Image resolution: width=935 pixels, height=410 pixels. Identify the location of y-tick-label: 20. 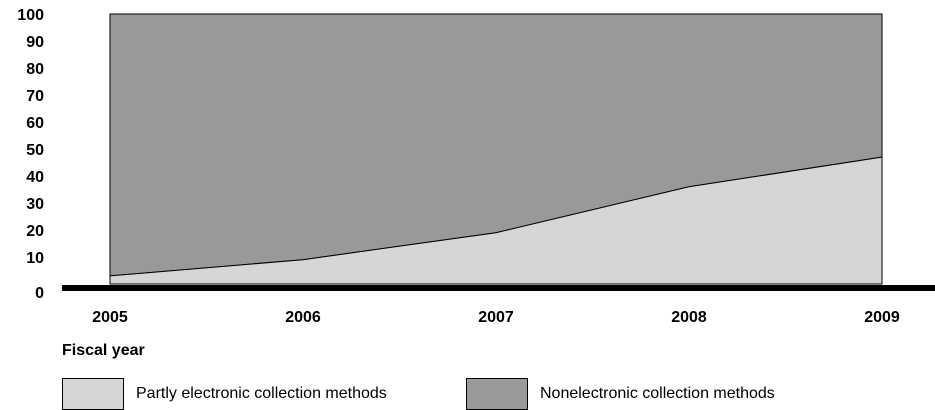
(35, 231).